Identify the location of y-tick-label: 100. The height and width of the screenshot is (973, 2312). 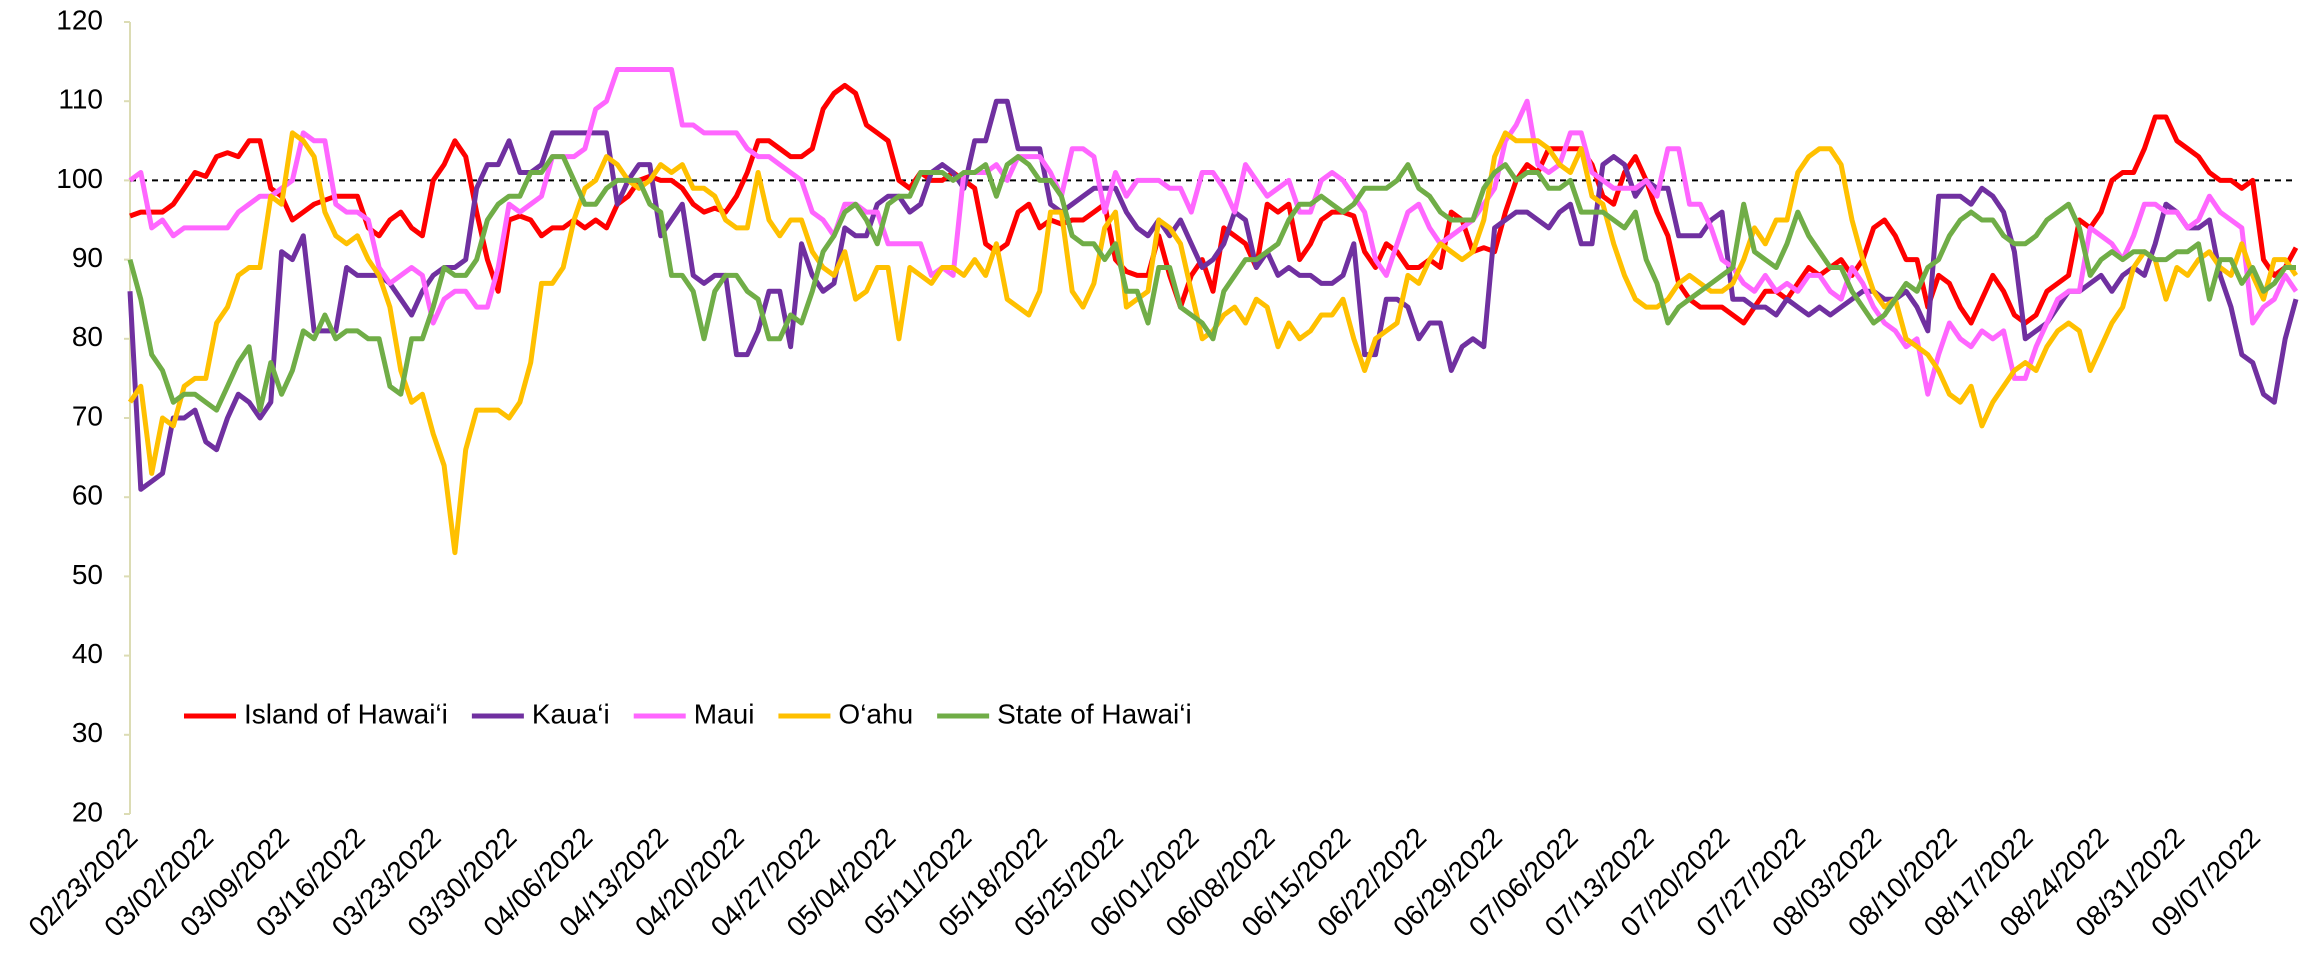
(79, 178).